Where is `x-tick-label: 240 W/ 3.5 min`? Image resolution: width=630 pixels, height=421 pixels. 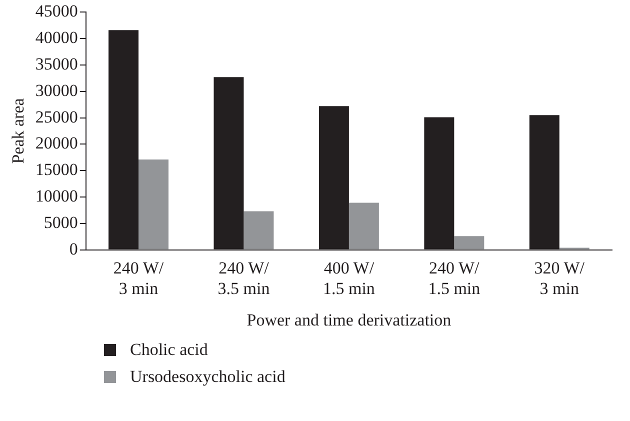 x-tick-label: 240 W/ 3.5 min is located at coordinates (244, 278).